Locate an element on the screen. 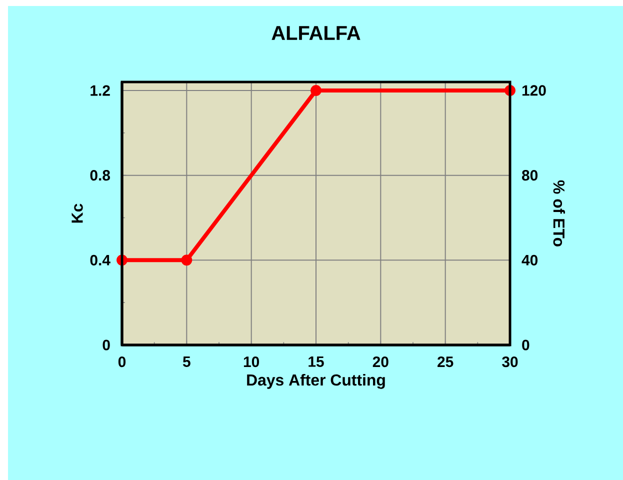  chart-title: ALFALFA is located at coordinates (316, 33).